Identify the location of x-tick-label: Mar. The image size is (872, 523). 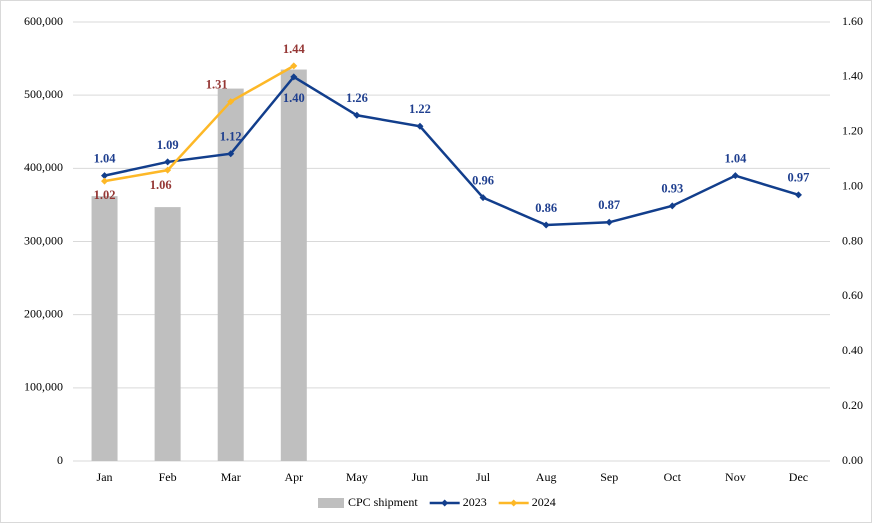
(231, 477).